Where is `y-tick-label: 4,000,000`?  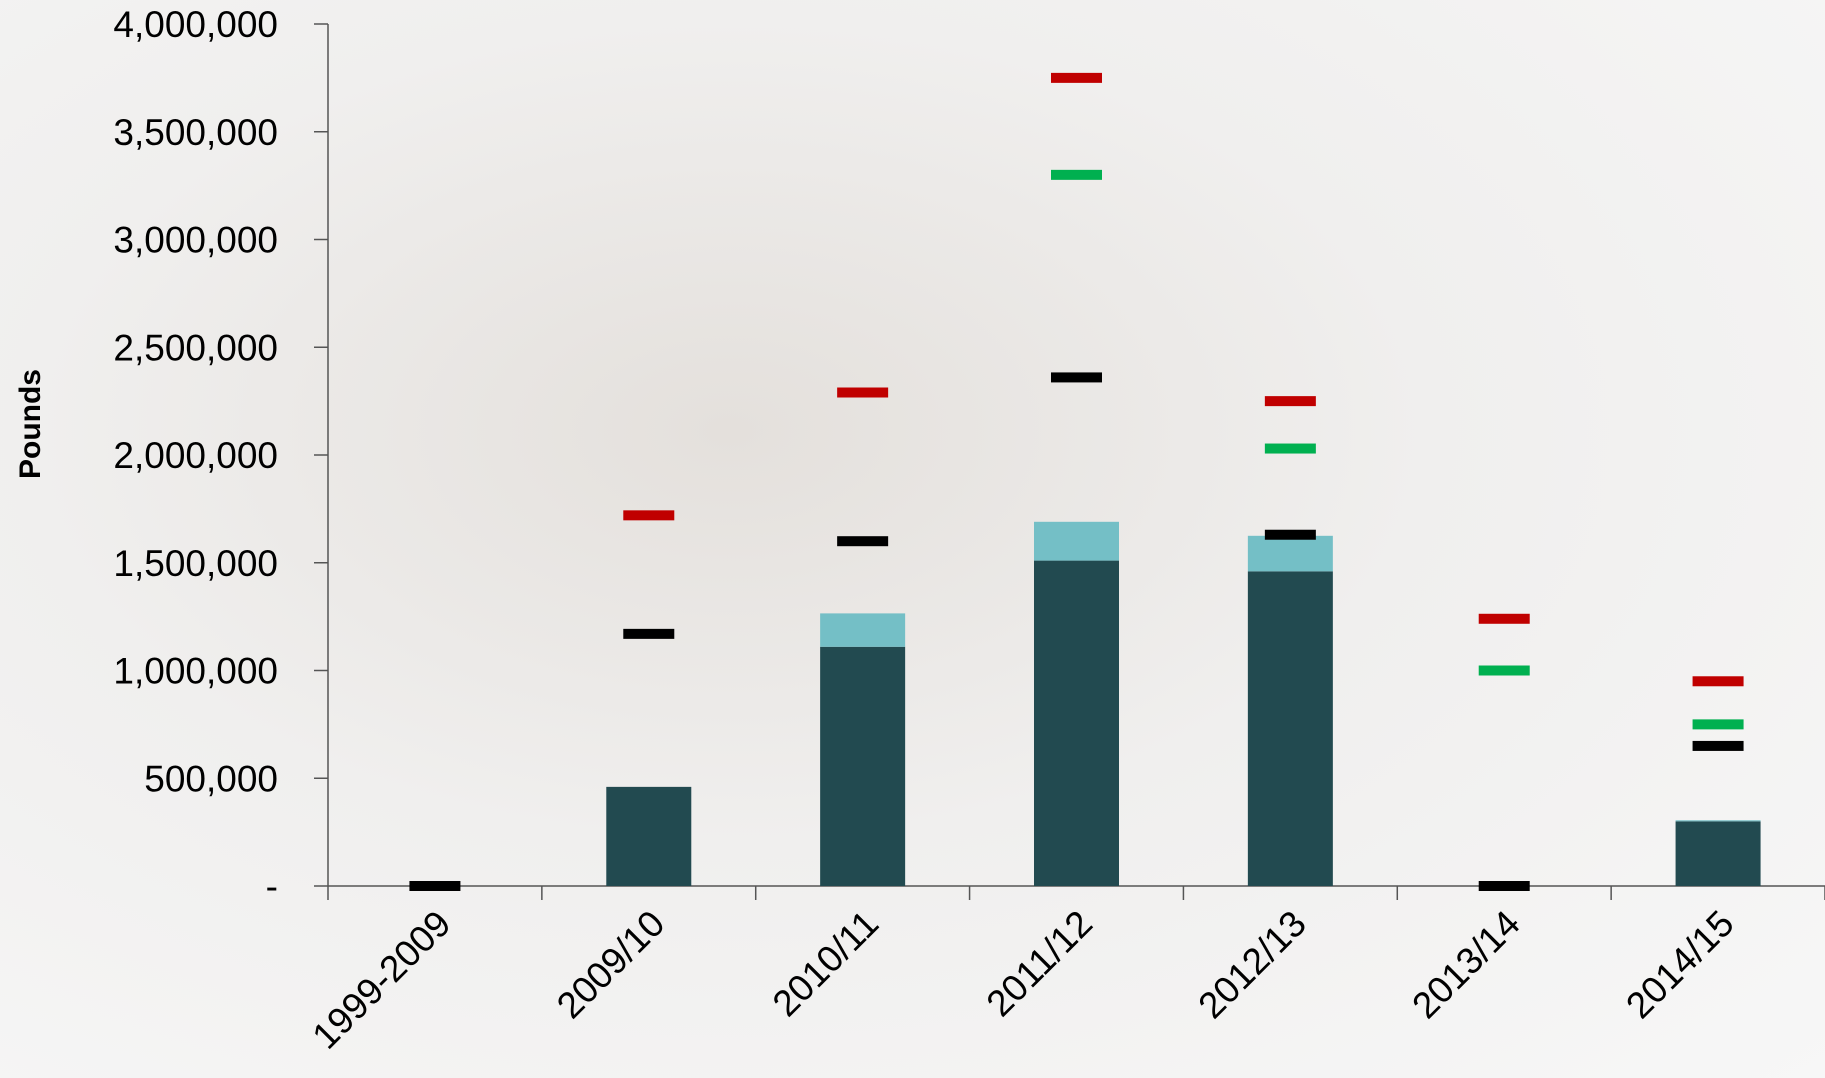 y-tick-label: 4,000,000 is located at coordinates (195, 24).